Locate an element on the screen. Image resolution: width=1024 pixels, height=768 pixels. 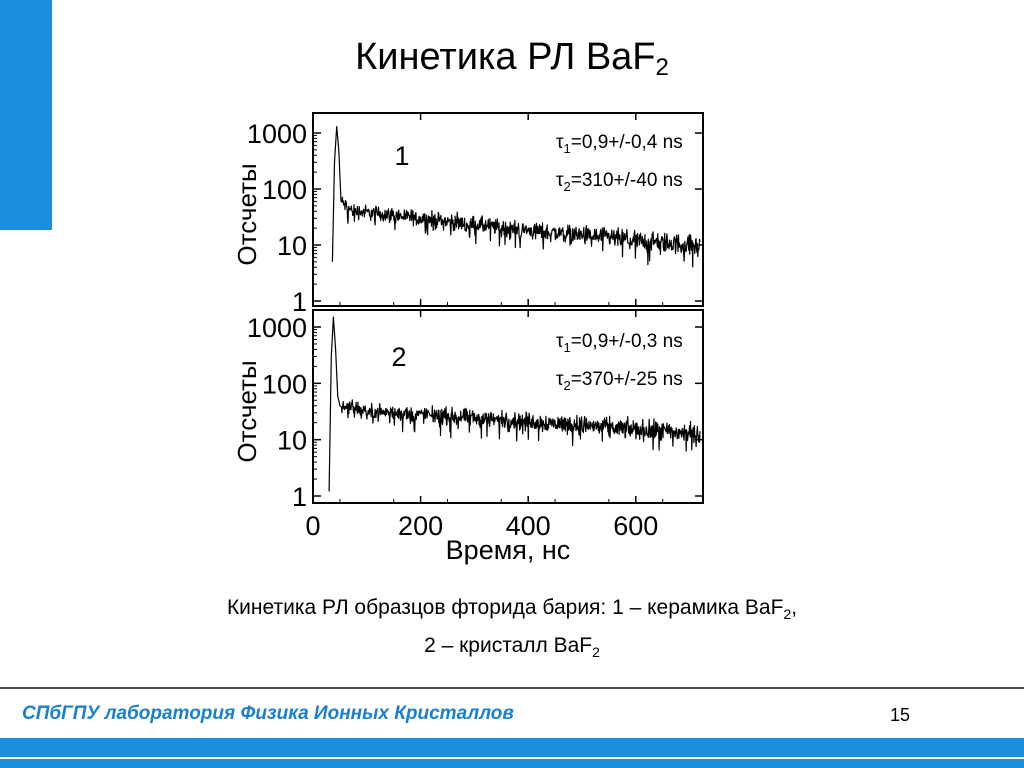
page-number: 15 is located at coordinates (900, 715).